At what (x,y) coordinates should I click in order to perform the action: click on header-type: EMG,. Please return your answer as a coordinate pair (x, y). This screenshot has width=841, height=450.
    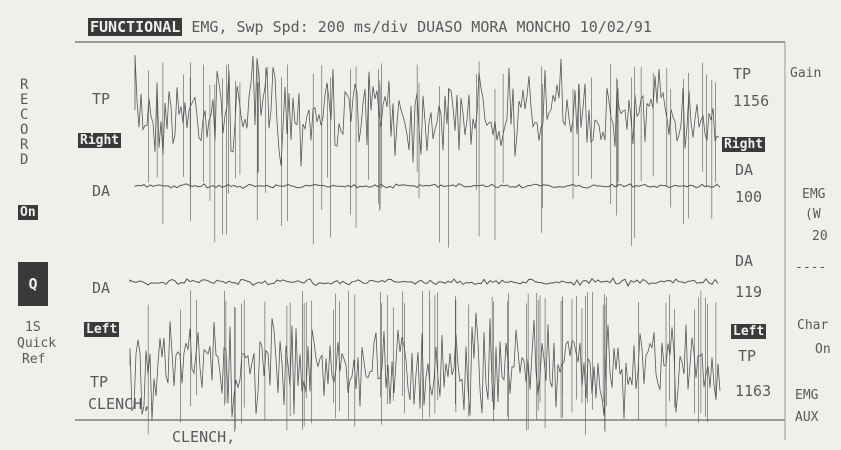
    Looking at the image, I should click on (209, 27).